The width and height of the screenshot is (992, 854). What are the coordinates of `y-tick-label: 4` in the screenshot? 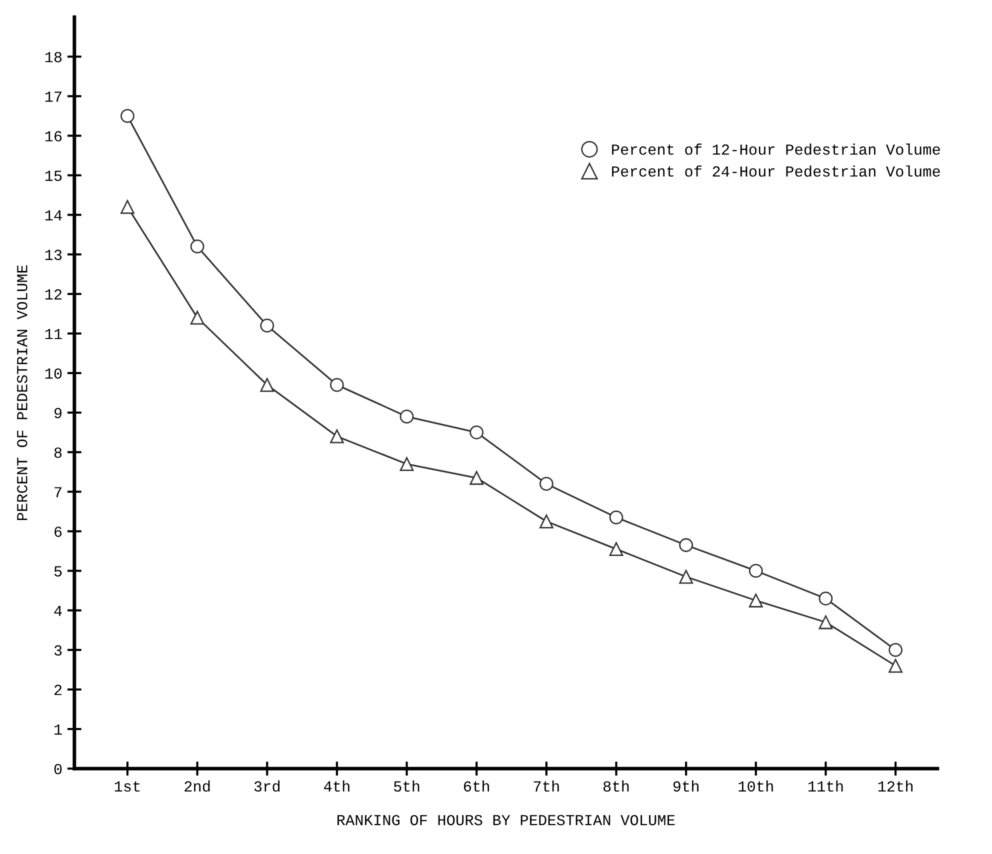 It's located at (58, 611).